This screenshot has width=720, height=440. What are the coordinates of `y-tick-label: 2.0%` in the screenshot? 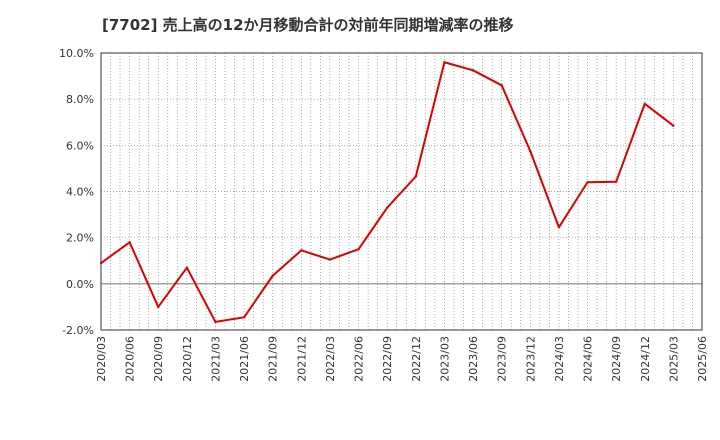 It's located at (80, 238).